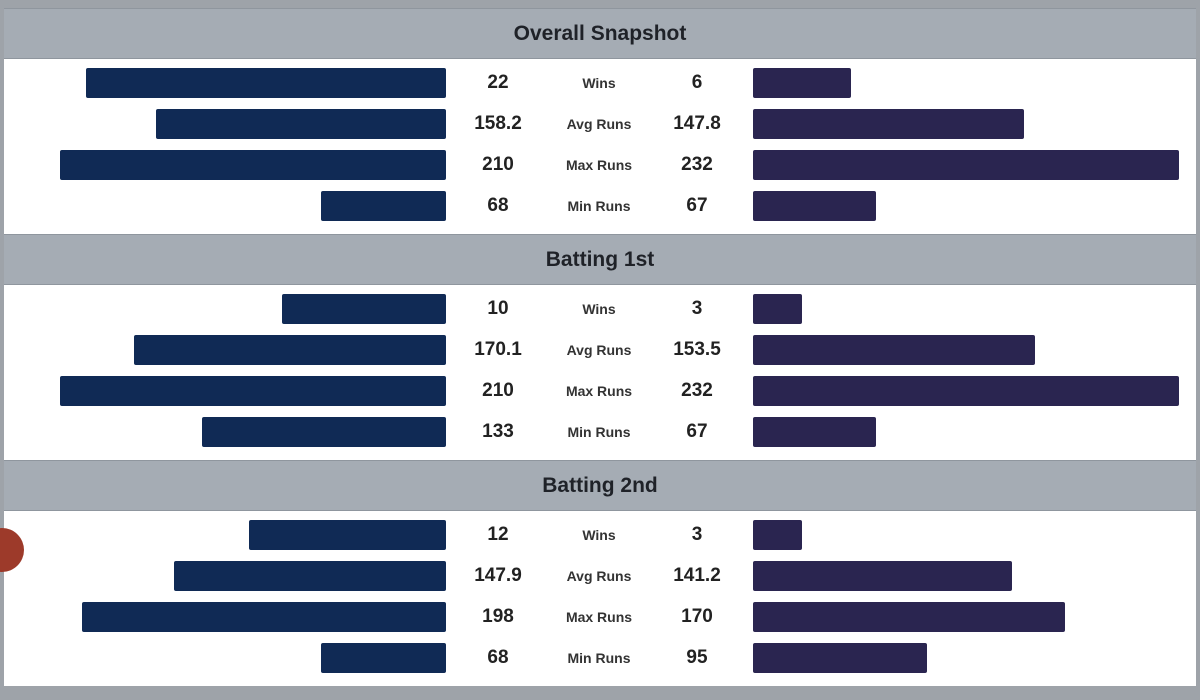 The width and height of the screenshot is (1200, 700). What do you see at coordinates (600, 259) in the screenshot?
I see `section-title: Batting 1st` at bounding box center [600, 259].